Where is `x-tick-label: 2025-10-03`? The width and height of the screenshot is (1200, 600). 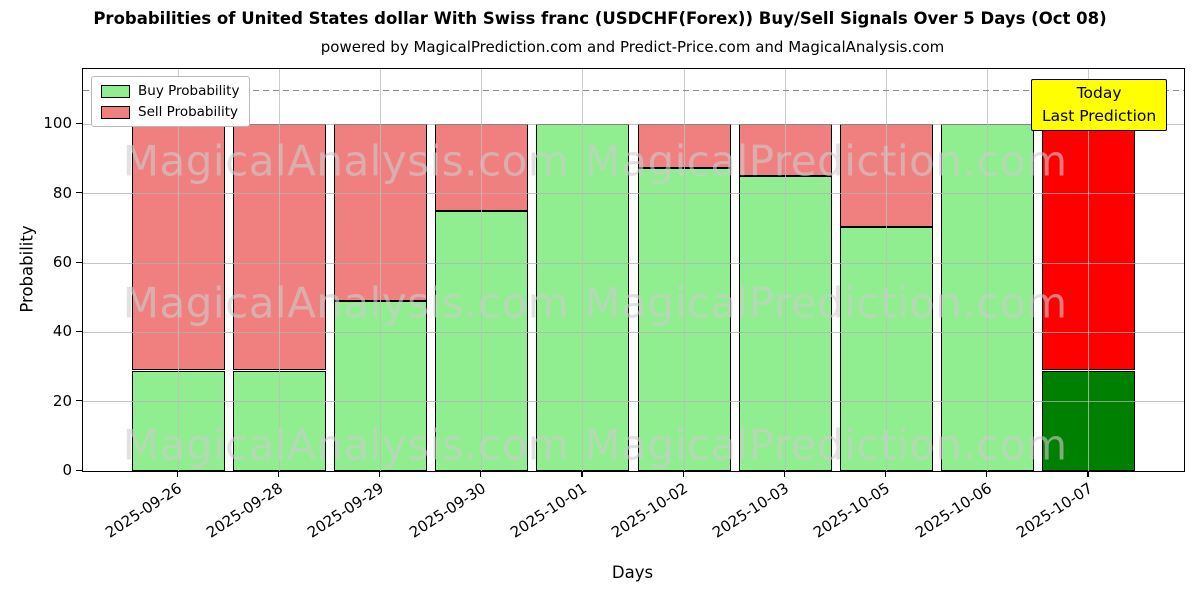
x-tick-label: 2025-10-03 is located at coordinates (751, 510).